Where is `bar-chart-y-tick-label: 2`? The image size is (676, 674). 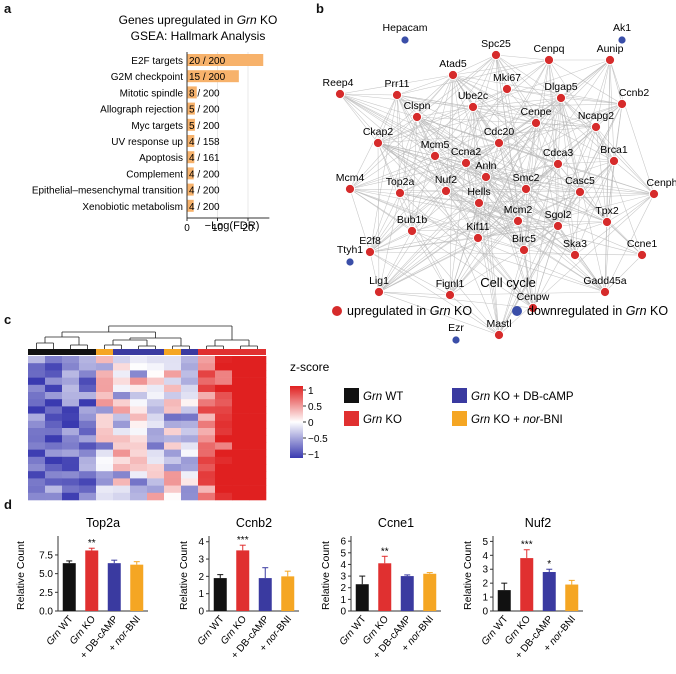 bar-chart-y-tick-label: 2 is located at coordinates (201, 577).